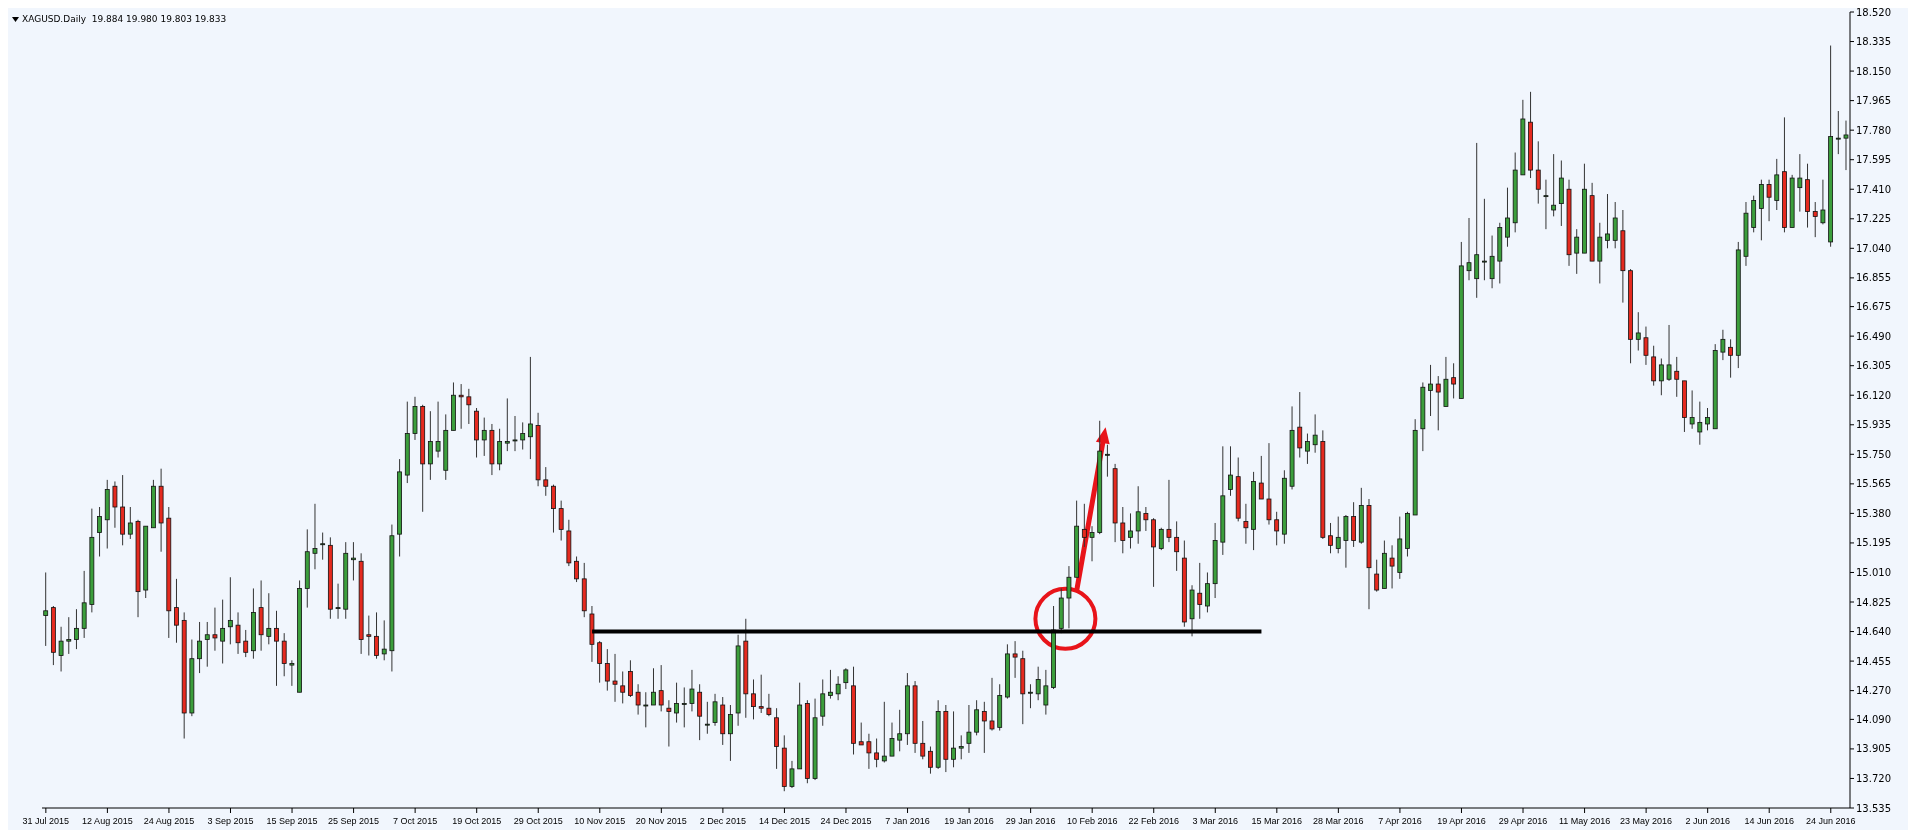  I want to click on x-tick-label: 11 May 2016, so click(1584, 821).